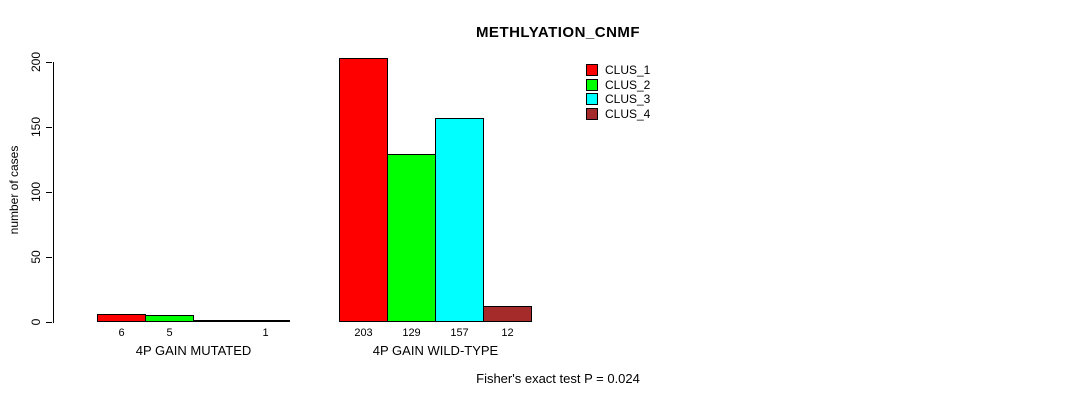  Describe the element at coordinates (14, 190) in the screenshot. I see `y-axis-title: number of cases` at that location.